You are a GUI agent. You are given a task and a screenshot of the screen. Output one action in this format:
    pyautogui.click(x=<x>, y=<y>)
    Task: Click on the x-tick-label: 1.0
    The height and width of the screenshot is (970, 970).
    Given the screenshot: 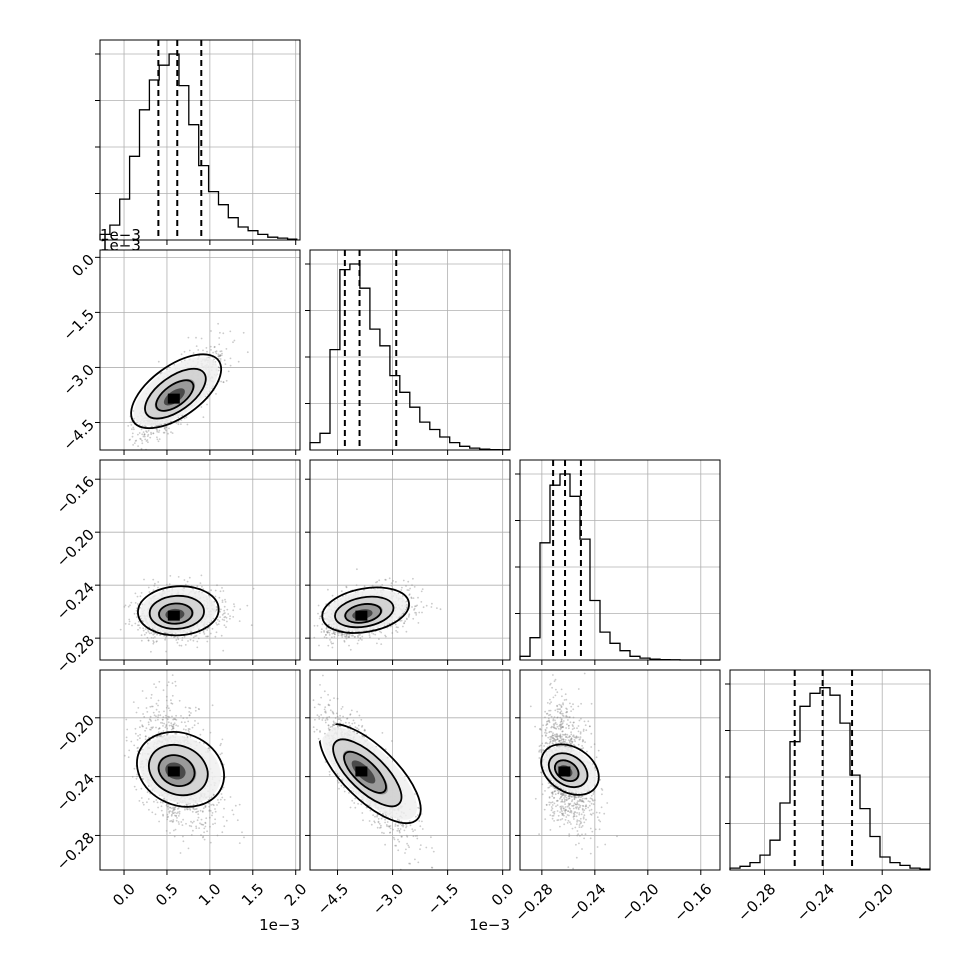 What is the action you would take?
    pyautogui.click(x=210, y=895)
    